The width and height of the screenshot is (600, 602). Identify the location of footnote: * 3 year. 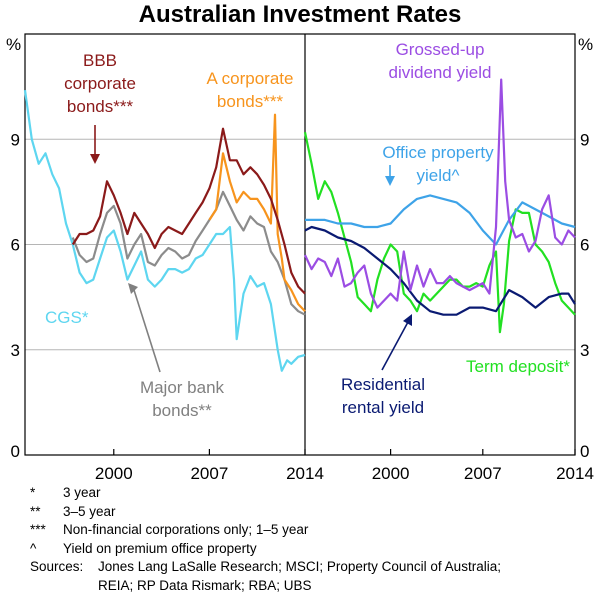
(65, 492).